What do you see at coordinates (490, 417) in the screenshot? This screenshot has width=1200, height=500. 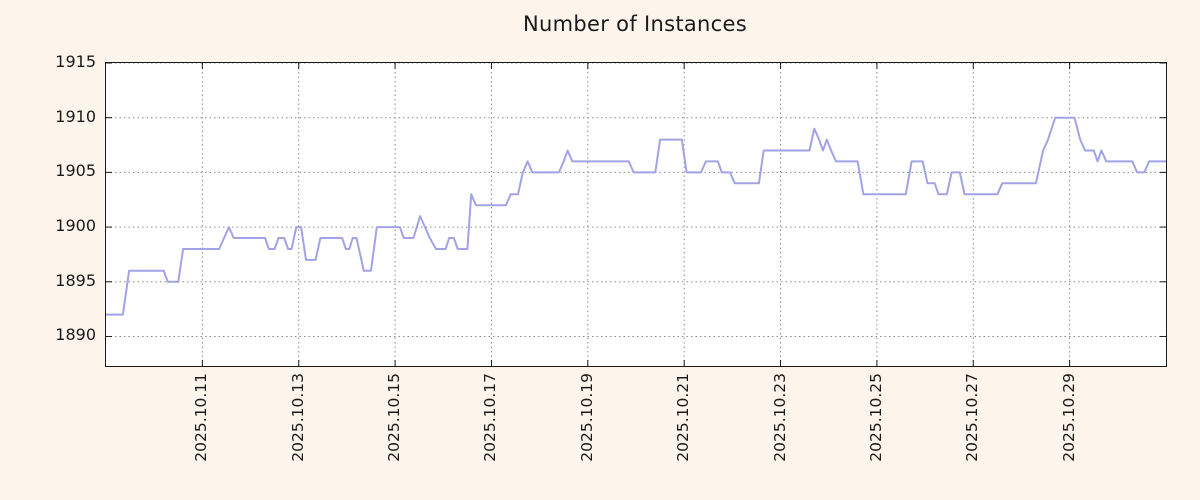 I see `x-tick-label: 2025.10.17` at bounding box center [490, 417].